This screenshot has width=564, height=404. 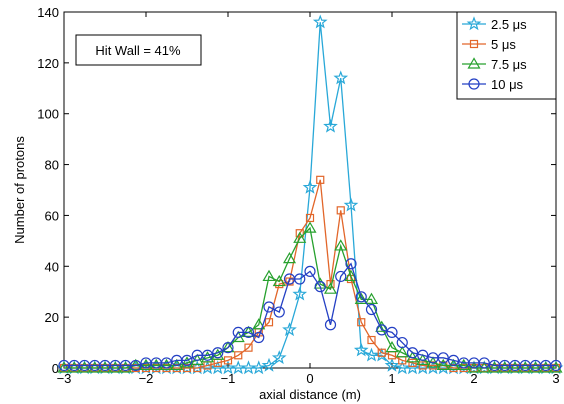 What do you see at coordinates (228, 378) in the screenshot?
I see `x-tick-label: −1` at bounding box center [228, 378].